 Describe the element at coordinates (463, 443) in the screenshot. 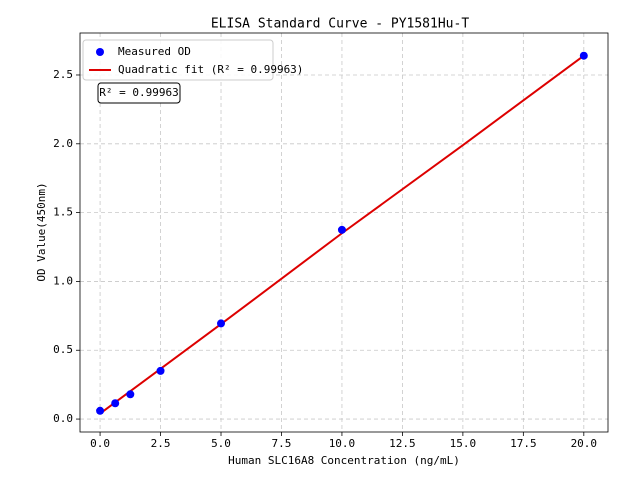

I see `x-tick-label: 15.0` at that location.